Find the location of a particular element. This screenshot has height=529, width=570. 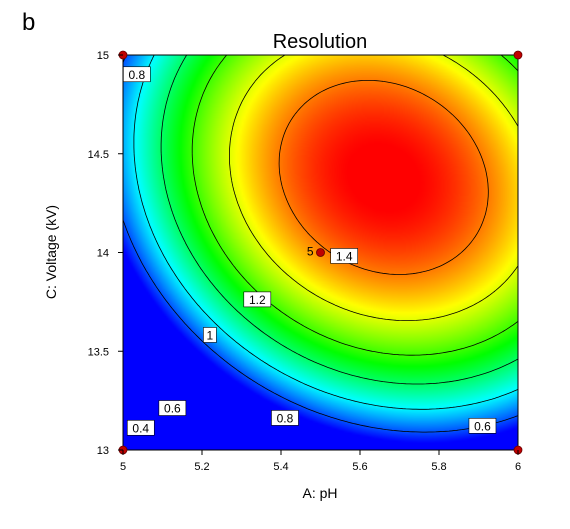

contour-label-text: 1.2 is located at coordinates (257, 300).